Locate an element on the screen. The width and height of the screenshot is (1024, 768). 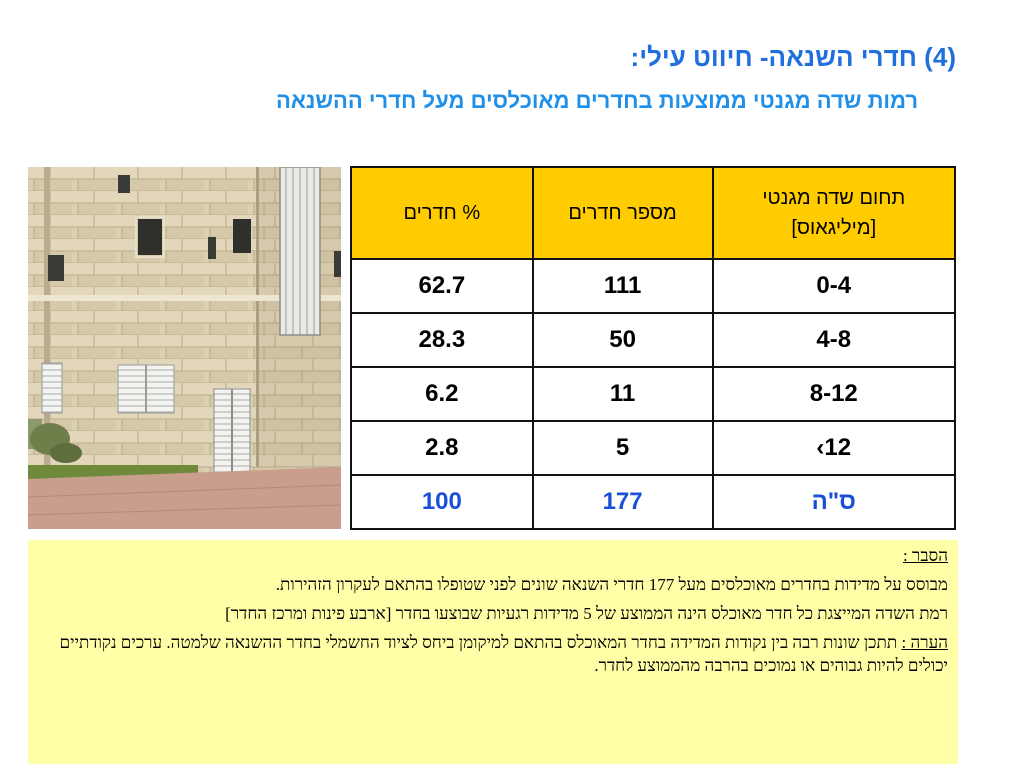
remark-label: הערה : is located at coordinates (924, 642).